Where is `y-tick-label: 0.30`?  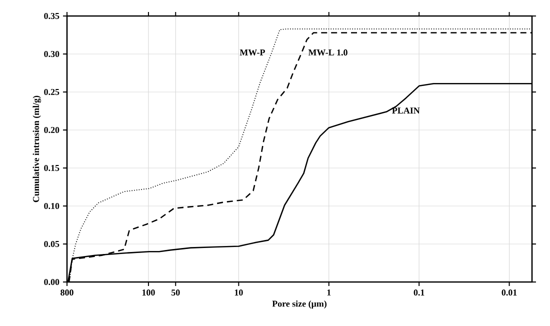 y-tick-label: 0.30 is located at coordinates (52, 54).